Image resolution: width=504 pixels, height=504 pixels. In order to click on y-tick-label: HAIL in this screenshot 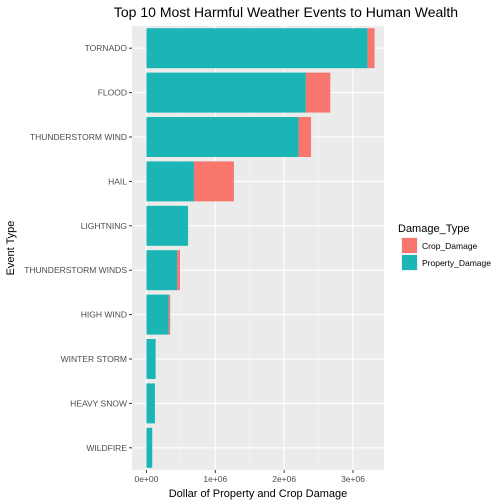, I will do `click(117, 181)`.